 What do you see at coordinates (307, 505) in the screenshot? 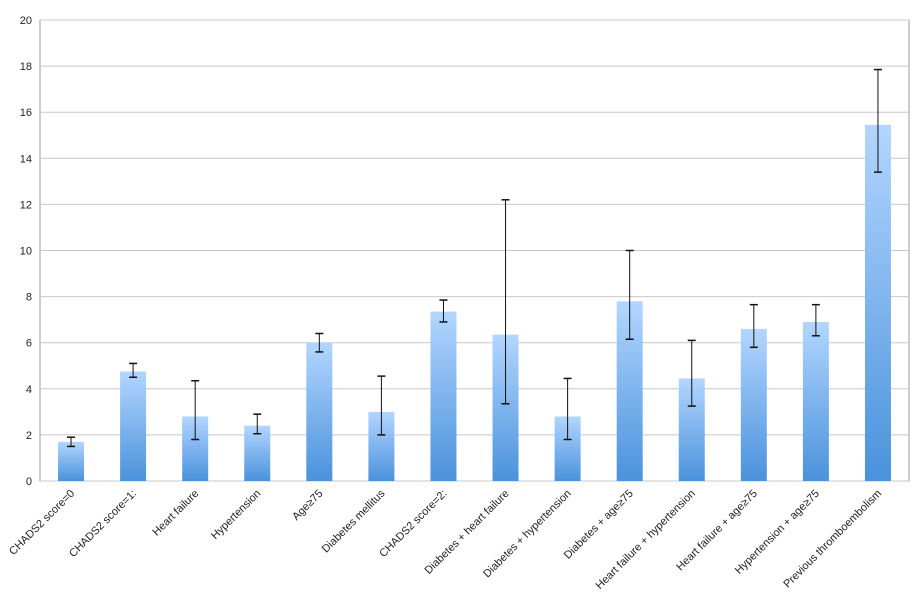
I see `x-tick-label: Age≥75` at bounding box center [307, 505].